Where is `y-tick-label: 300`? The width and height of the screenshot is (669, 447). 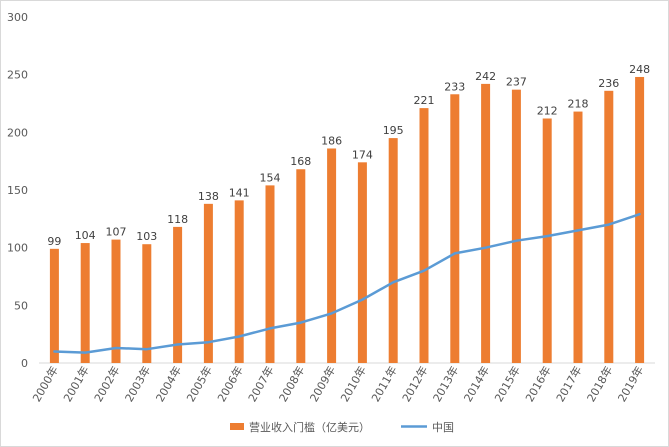 y-tick-label: 300 is located at coordinates (17, 17).